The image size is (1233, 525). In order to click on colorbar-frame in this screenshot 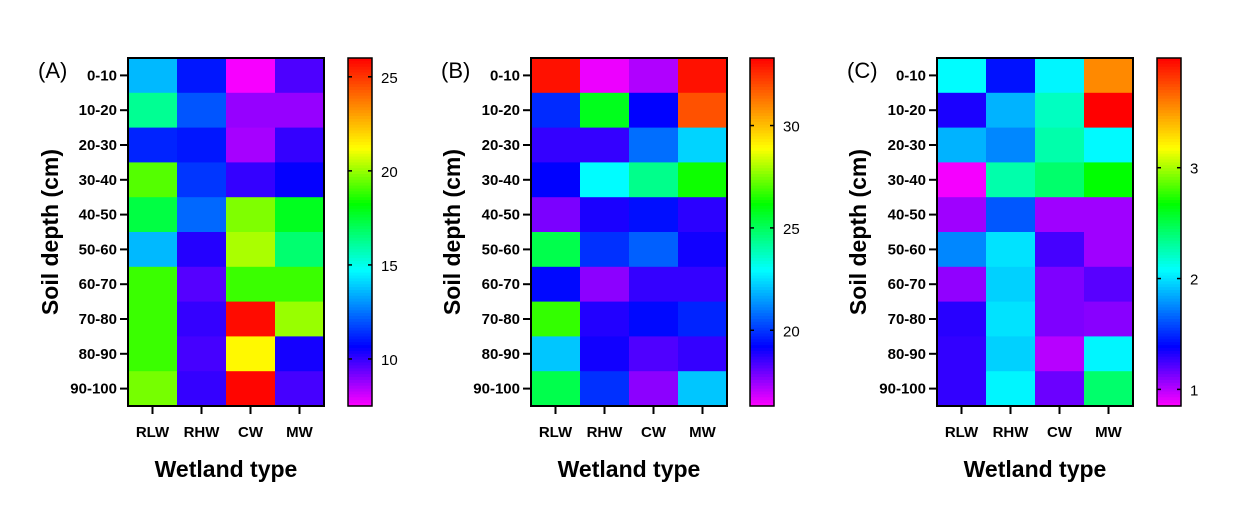, I will do `click(360, 232)`.